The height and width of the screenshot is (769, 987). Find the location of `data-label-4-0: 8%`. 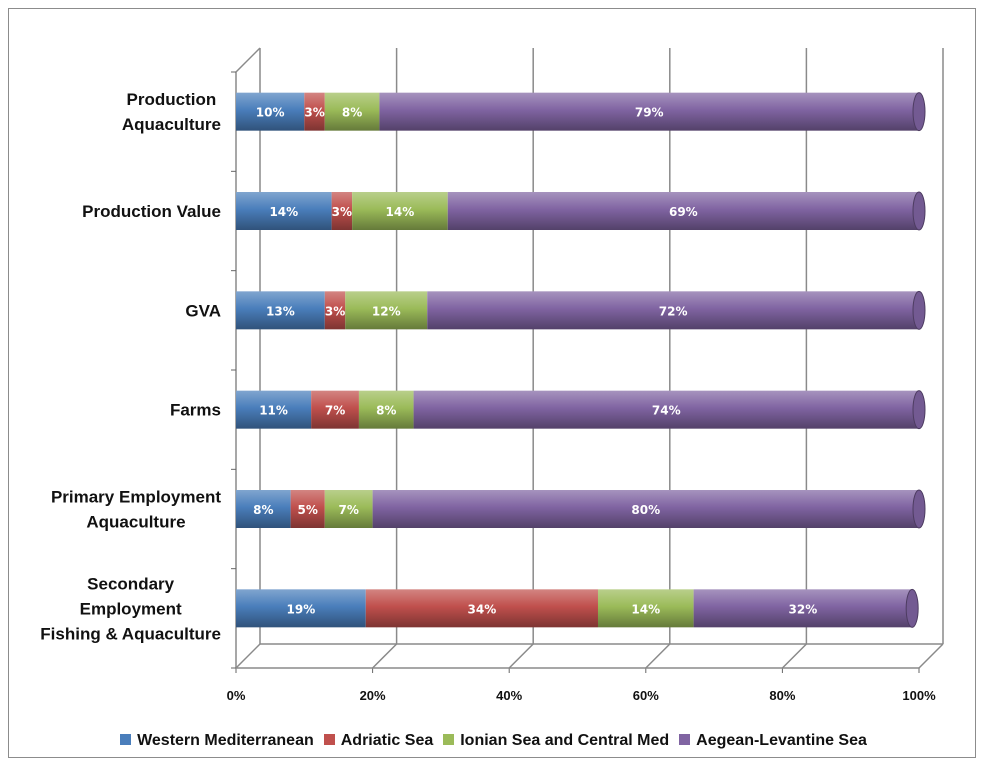

data-label-4-0: 8% is located at coordinates (263, 510).